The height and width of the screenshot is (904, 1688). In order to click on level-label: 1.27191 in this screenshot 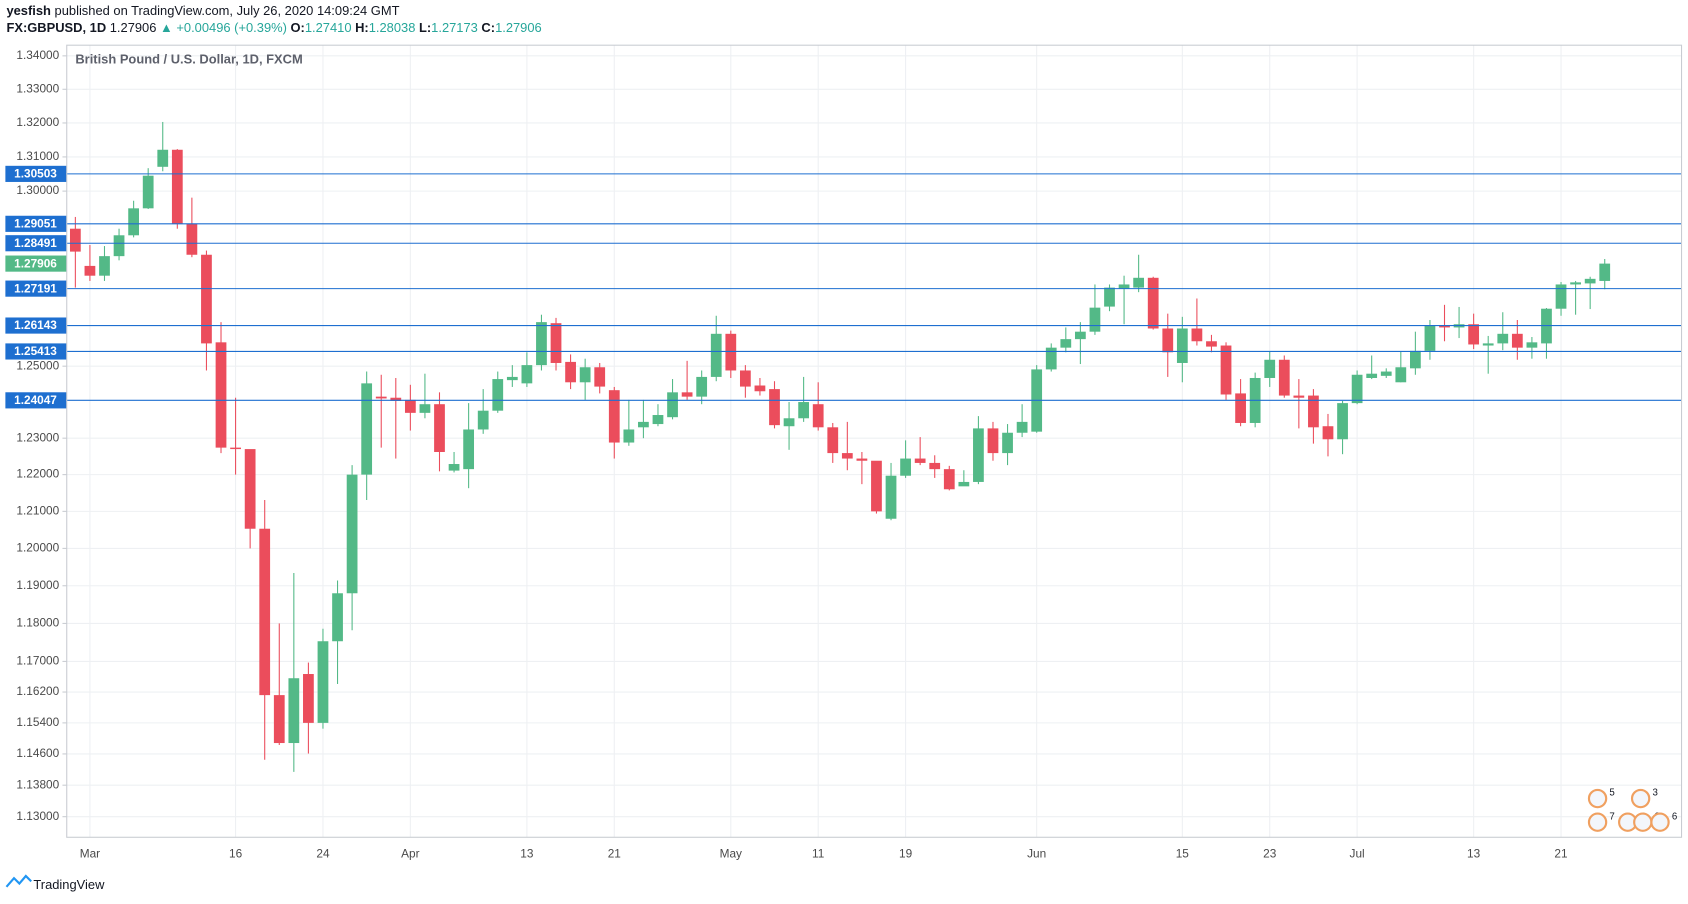, I will do `click(35, 288)`.